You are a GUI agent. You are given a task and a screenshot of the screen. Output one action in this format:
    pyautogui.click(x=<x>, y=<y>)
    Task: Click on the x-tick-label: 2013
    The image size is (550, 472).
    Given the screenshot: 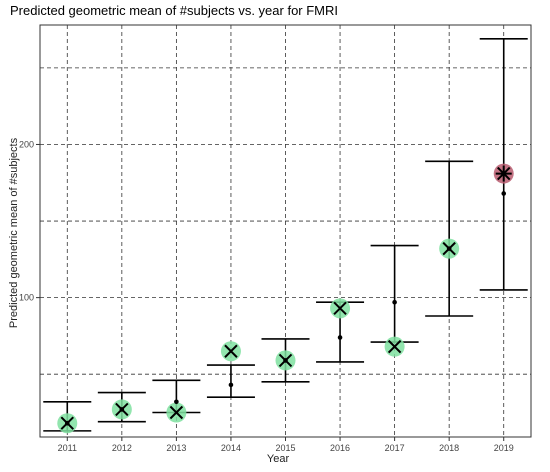 What is the action you would take?
    pyautogui.click(x=176, y=448)
    